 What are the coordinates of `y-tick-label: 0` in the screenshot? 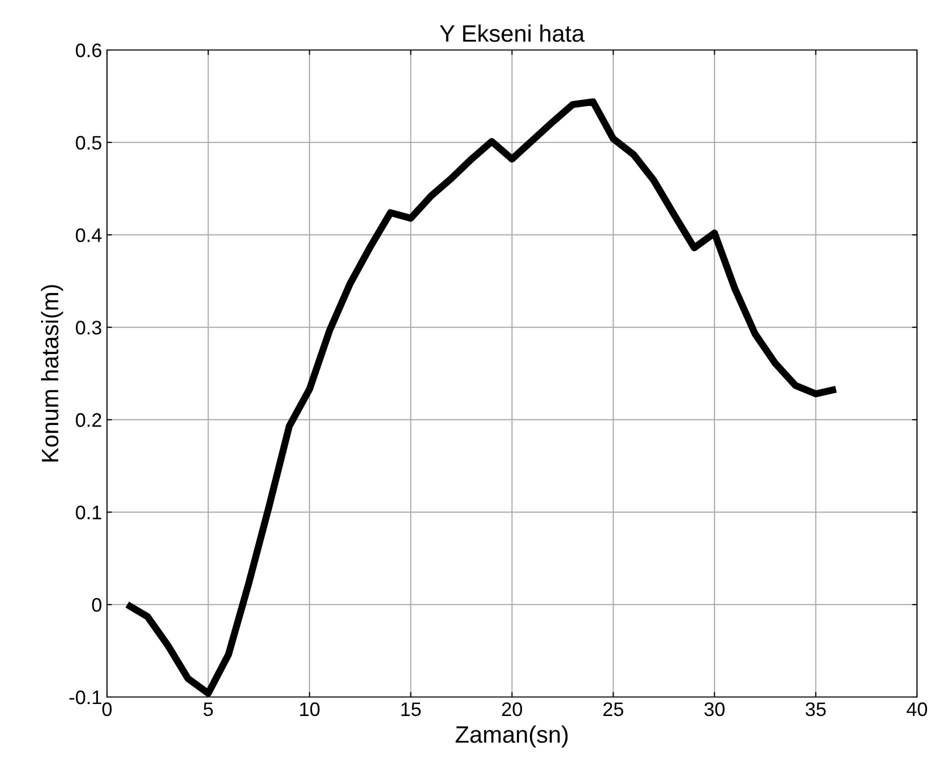 It's located at (97, 605).